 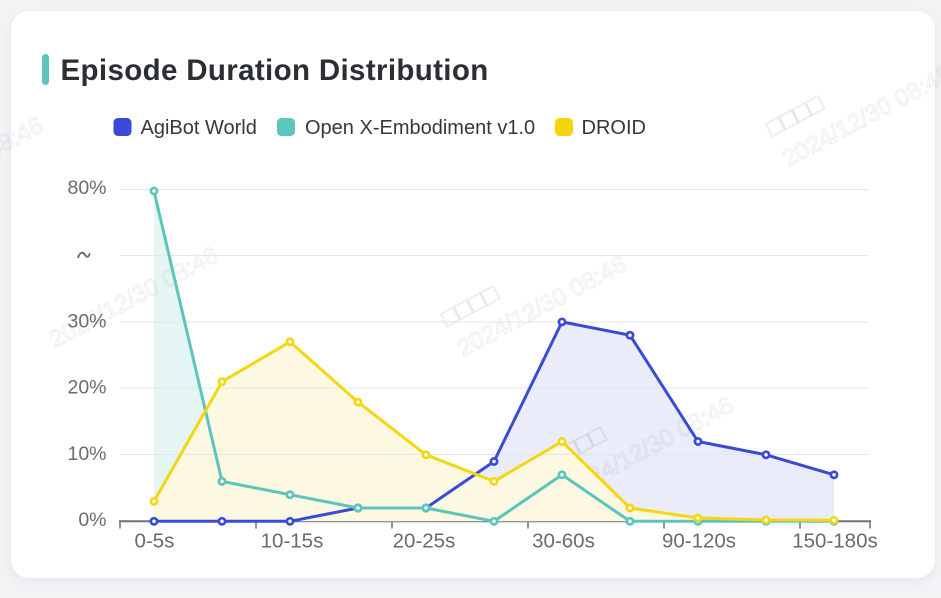 What do you see at coordinates (614, 128) in the screenshot?
I see `svg-text: DROID` at bounding box center [614, 128].